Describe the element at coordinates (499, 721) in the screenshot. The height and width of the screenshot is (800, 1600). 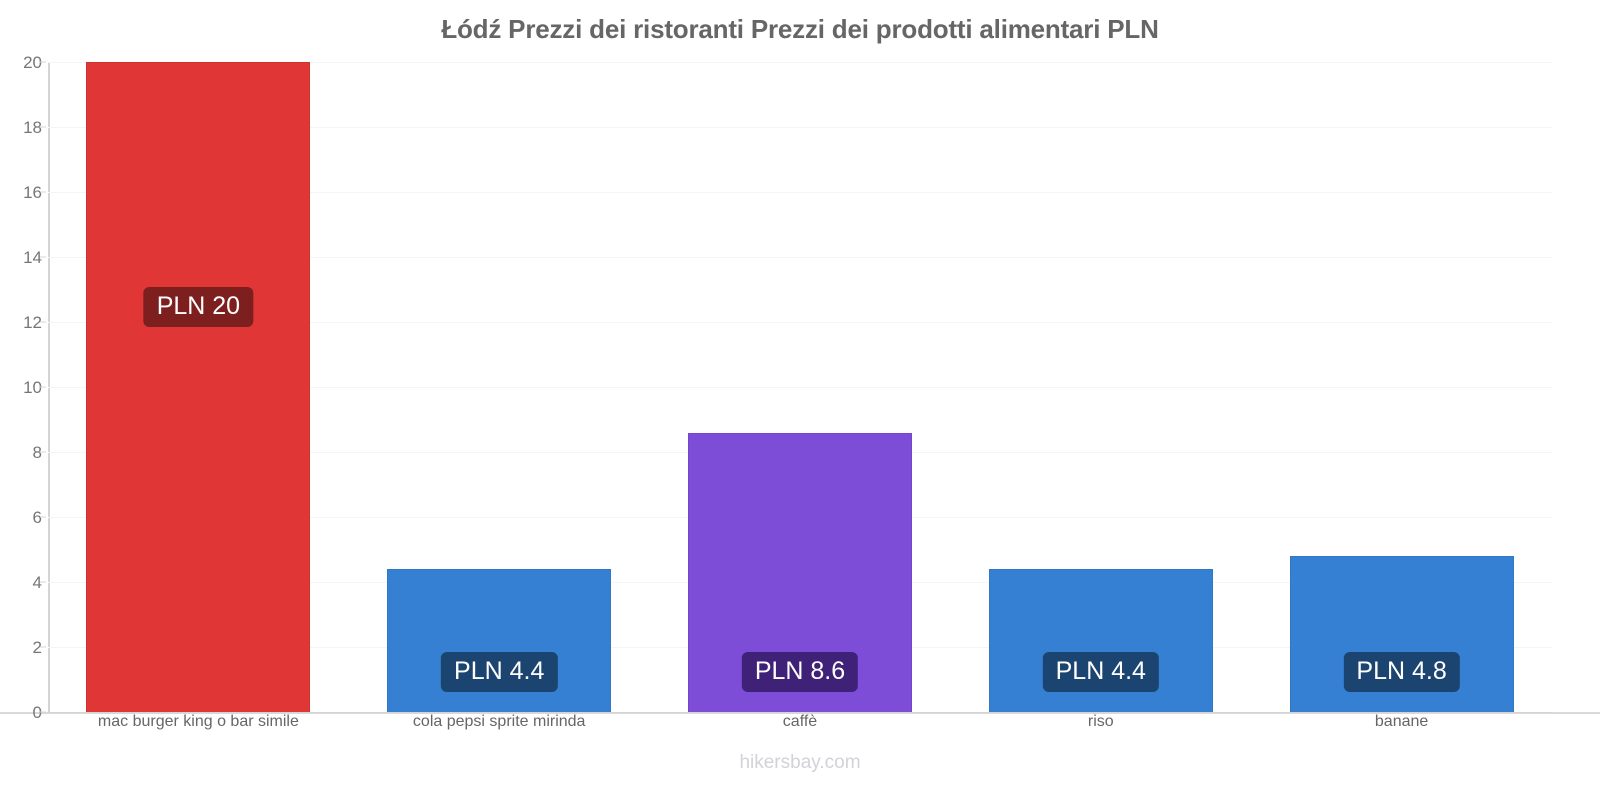
I see `x-axis-category-label: cola pepsi sprite mirinda` at that location.